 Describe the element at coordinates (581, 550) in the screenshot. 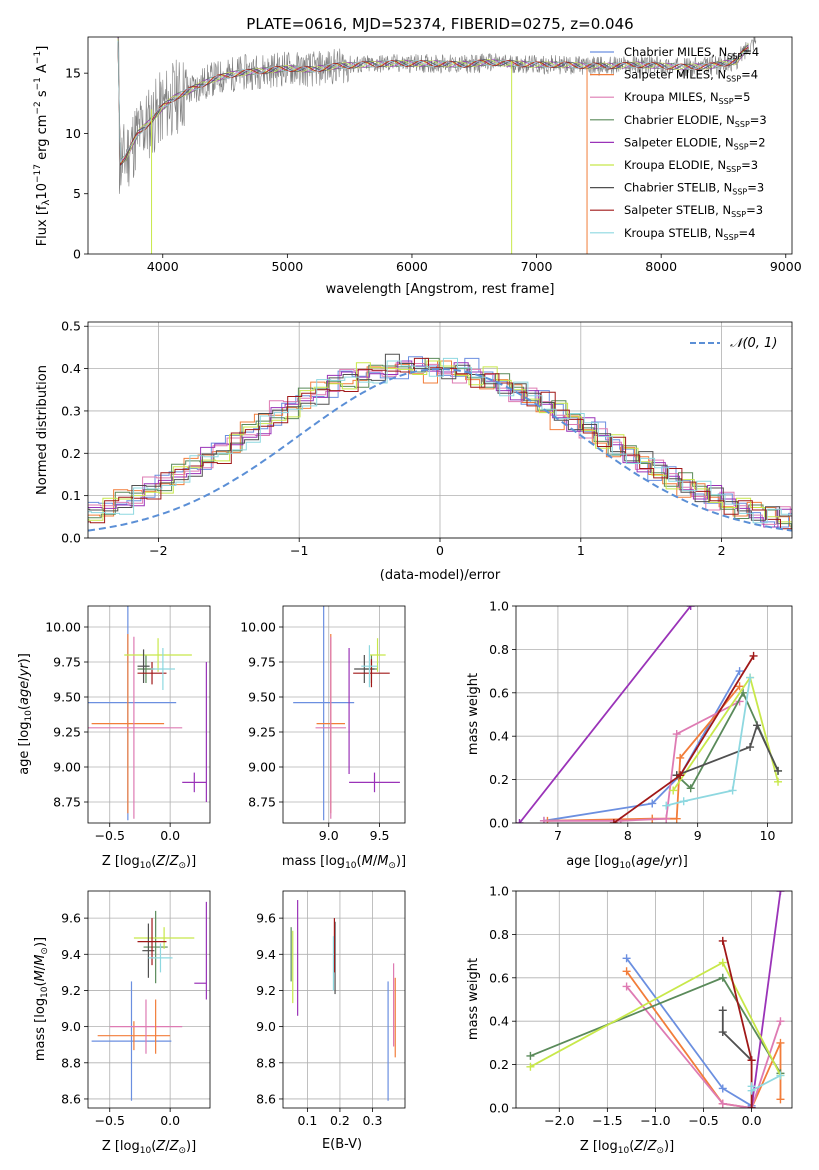

I see `x-tick-label: 1` at that location.